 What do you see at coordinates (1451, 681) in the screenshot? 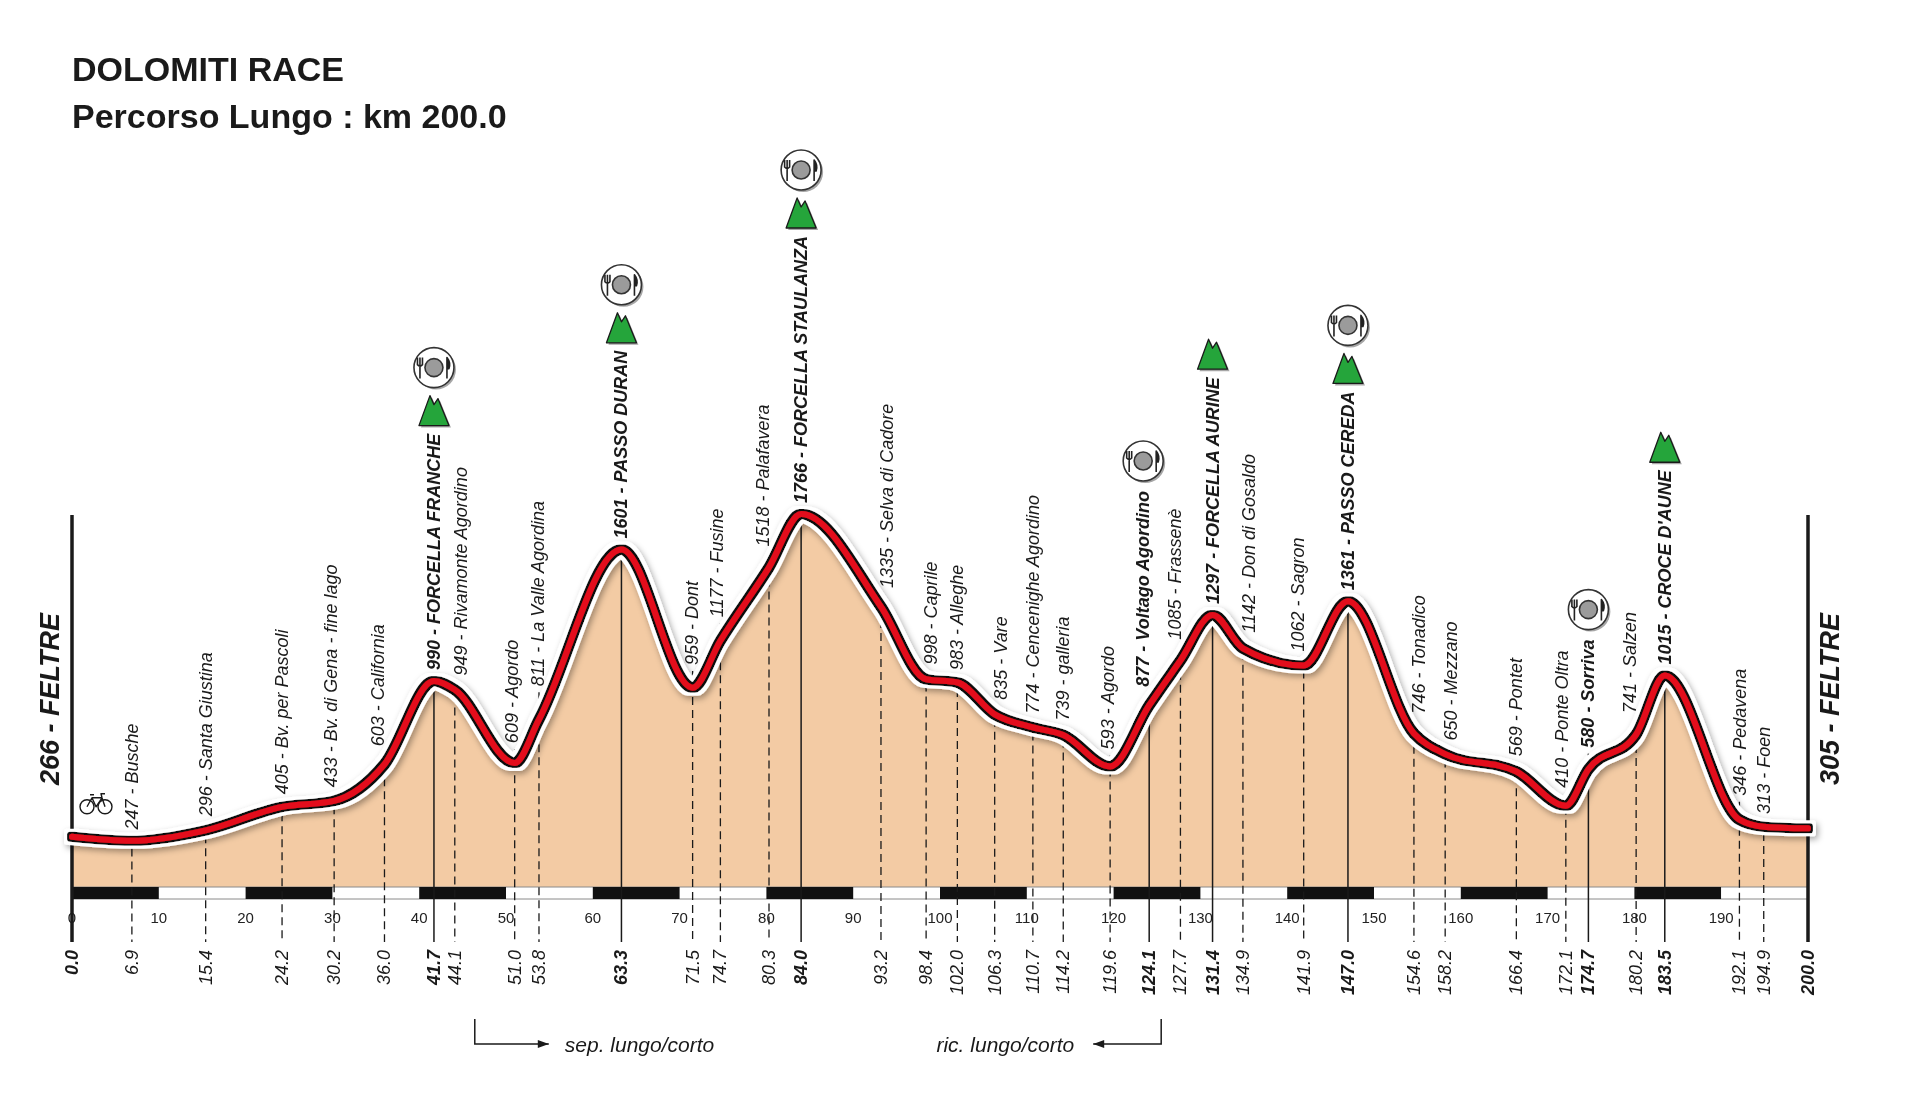
I see `data-label: 650 - Mezzano` at bounding box center [1451, 681].